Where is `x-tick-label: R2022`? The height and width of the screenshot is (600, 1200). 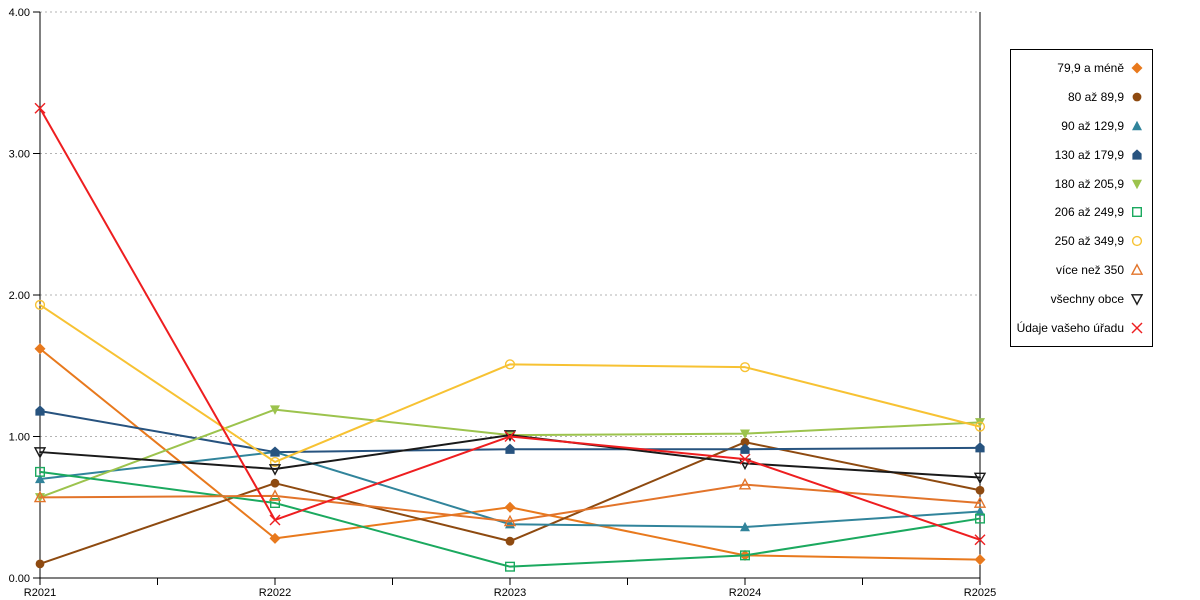 x-tick-label: R2022 is located at coordinates (275, 593).